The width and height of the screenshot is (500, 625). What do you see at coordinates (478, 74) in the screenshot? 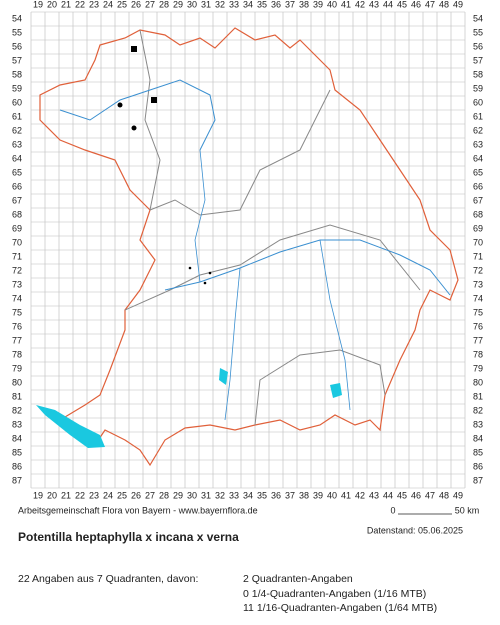
I see `row-label: 58` at bounding box center [478, 74].